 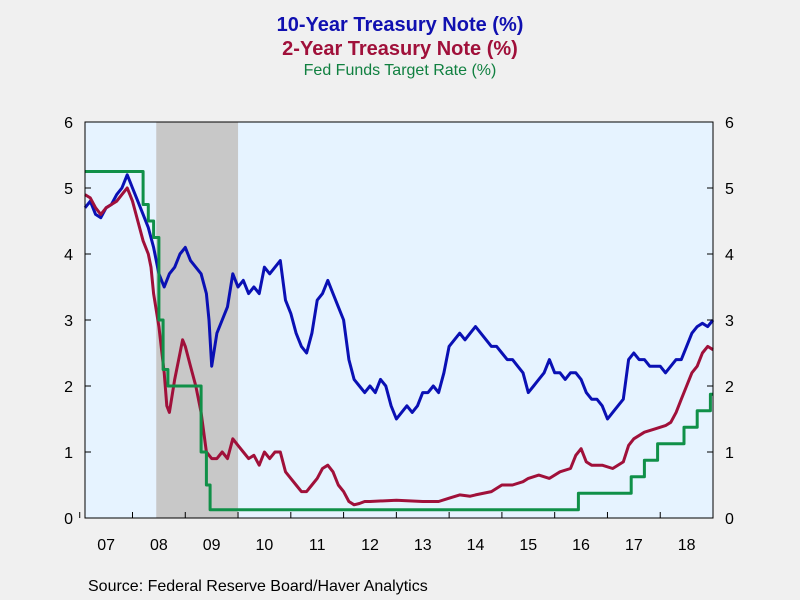 I want to click on y-tick-label-left: 0, so click(x=68, y=519).